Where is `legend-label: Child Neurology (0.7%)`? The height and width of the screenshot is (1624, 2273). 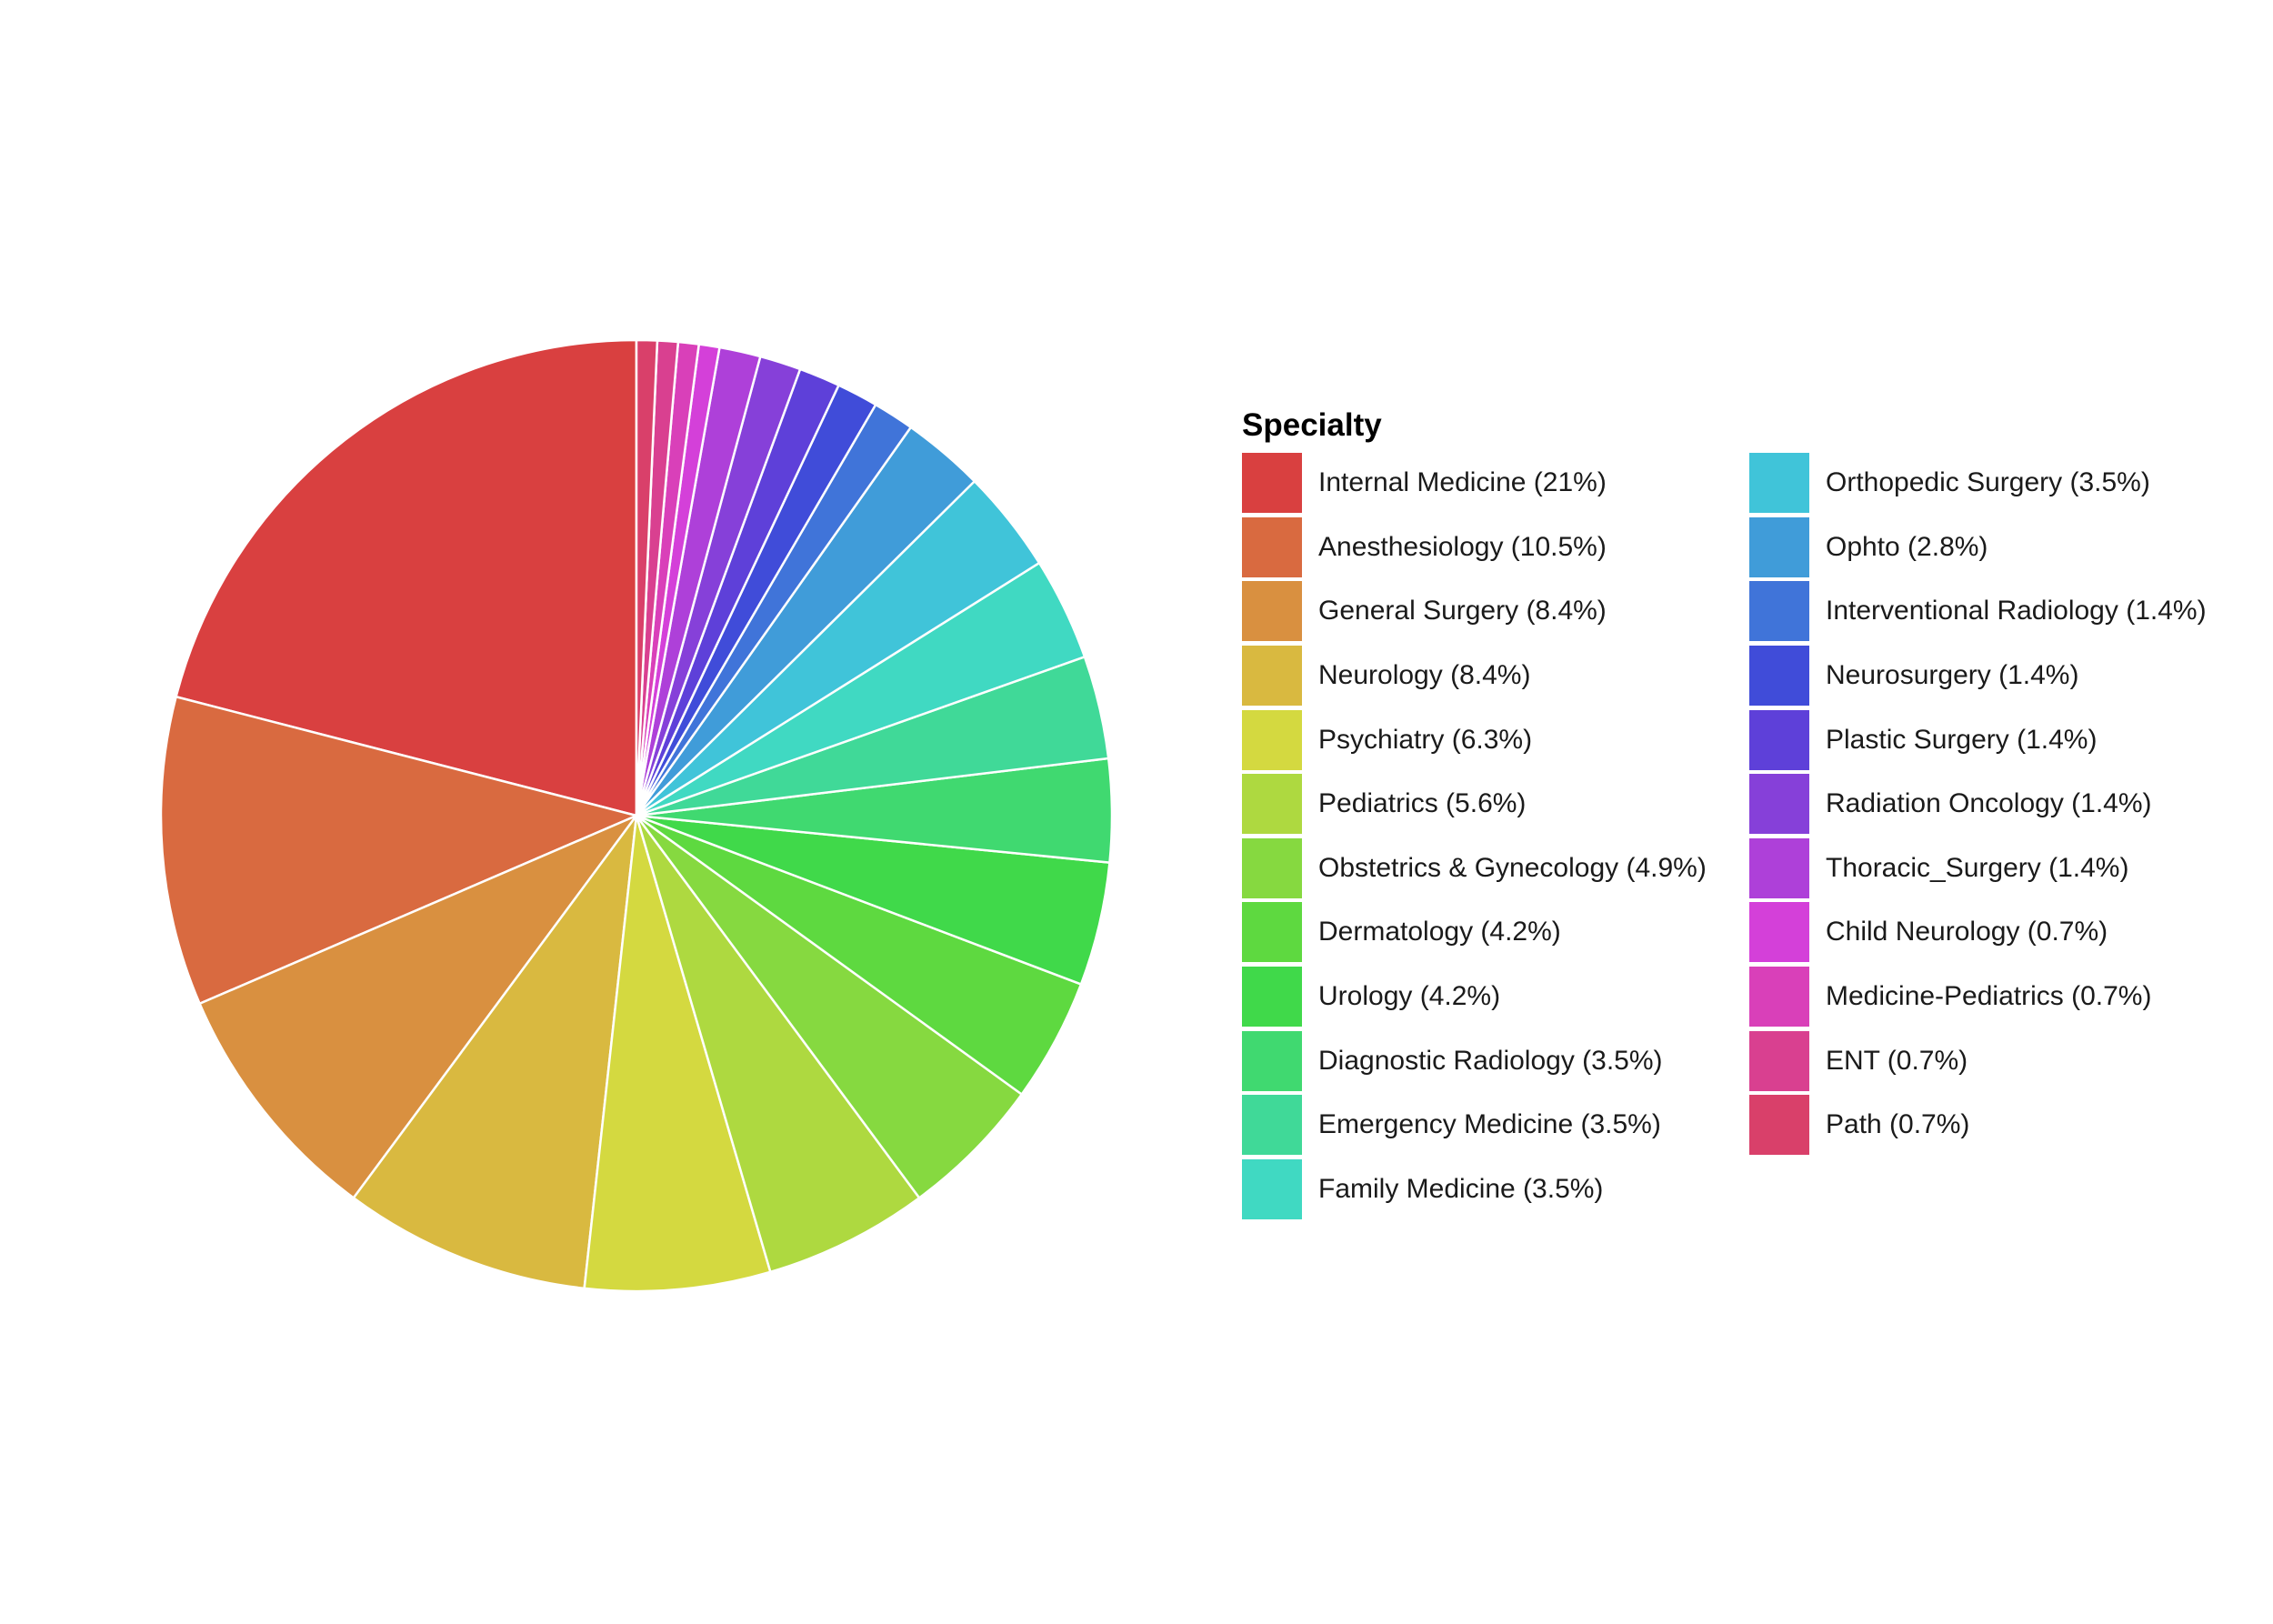 legend-label: Child Neurology (0.7%) is located at coordinates (1967, 932).